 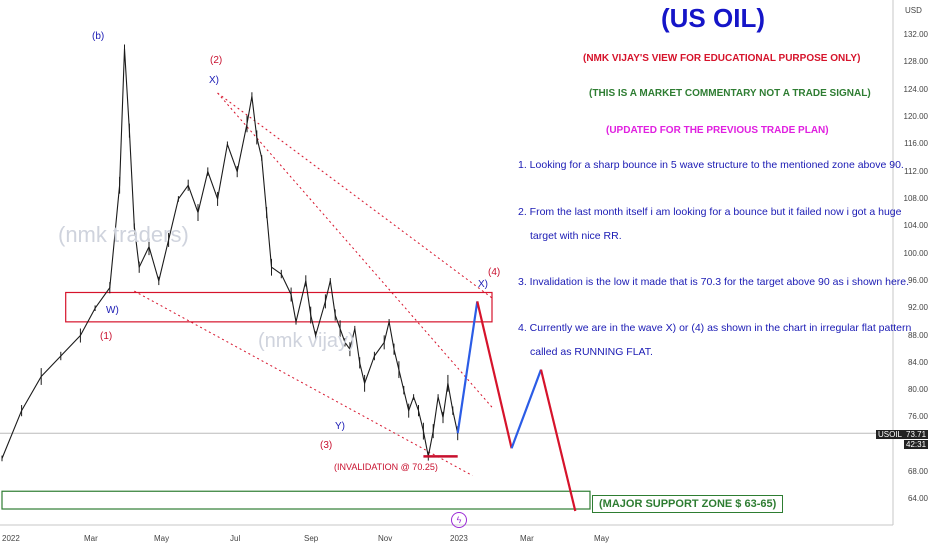 I want to click on wave-label-y: Y), so click(x=340, y=426).